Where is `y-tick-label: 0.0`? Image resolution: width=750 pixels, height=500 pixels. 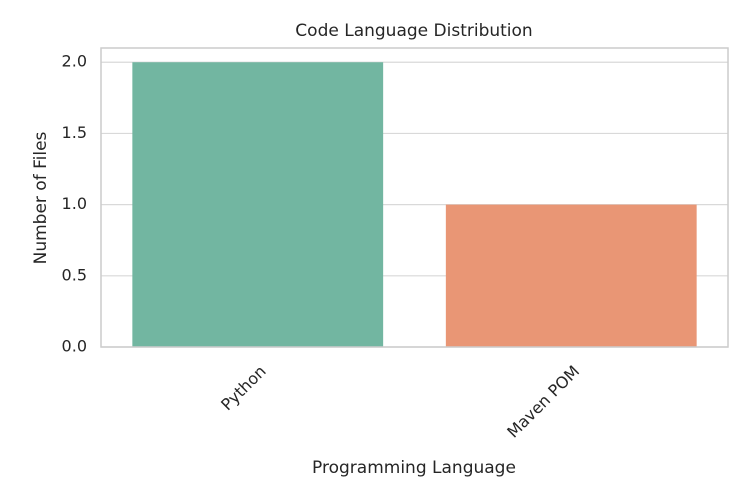 y-tick-label: 0.0 is located at coordinates (74, 346).